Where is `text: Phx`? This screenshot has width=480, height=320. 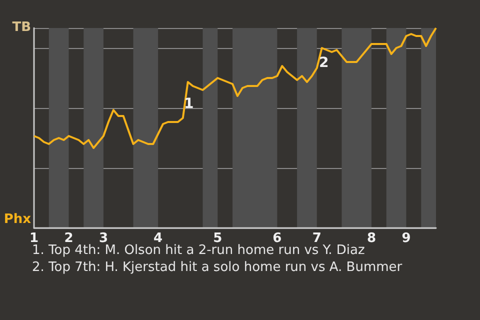
text: Phx is located at coordinates (18, 219).